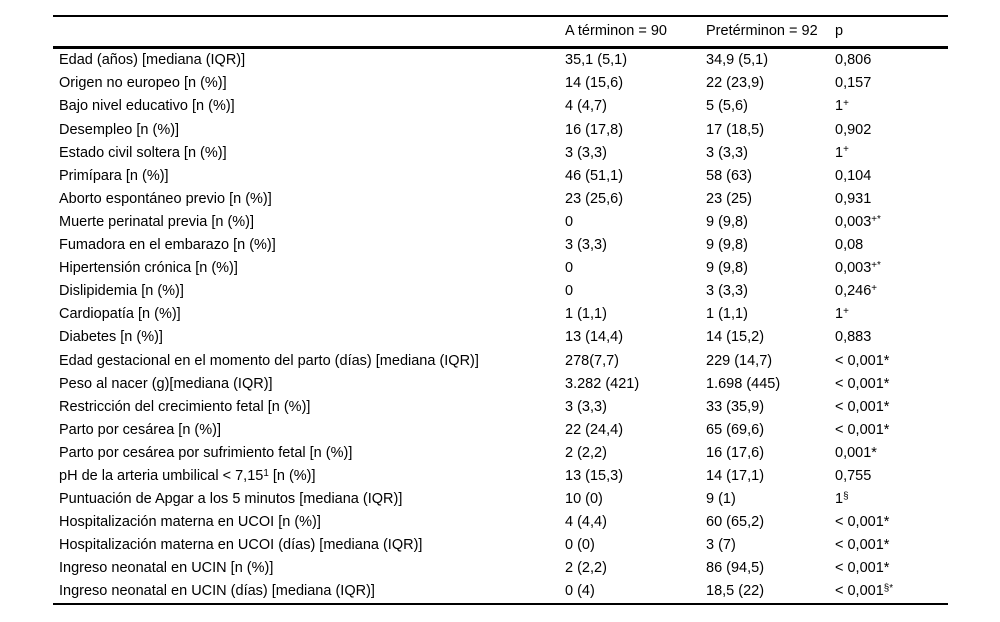  What do you see at coordinates (140, 429) in the screenshot?
I see `row-label: Parto por cesárea [n (%)]` at bounding box center [140, 429].